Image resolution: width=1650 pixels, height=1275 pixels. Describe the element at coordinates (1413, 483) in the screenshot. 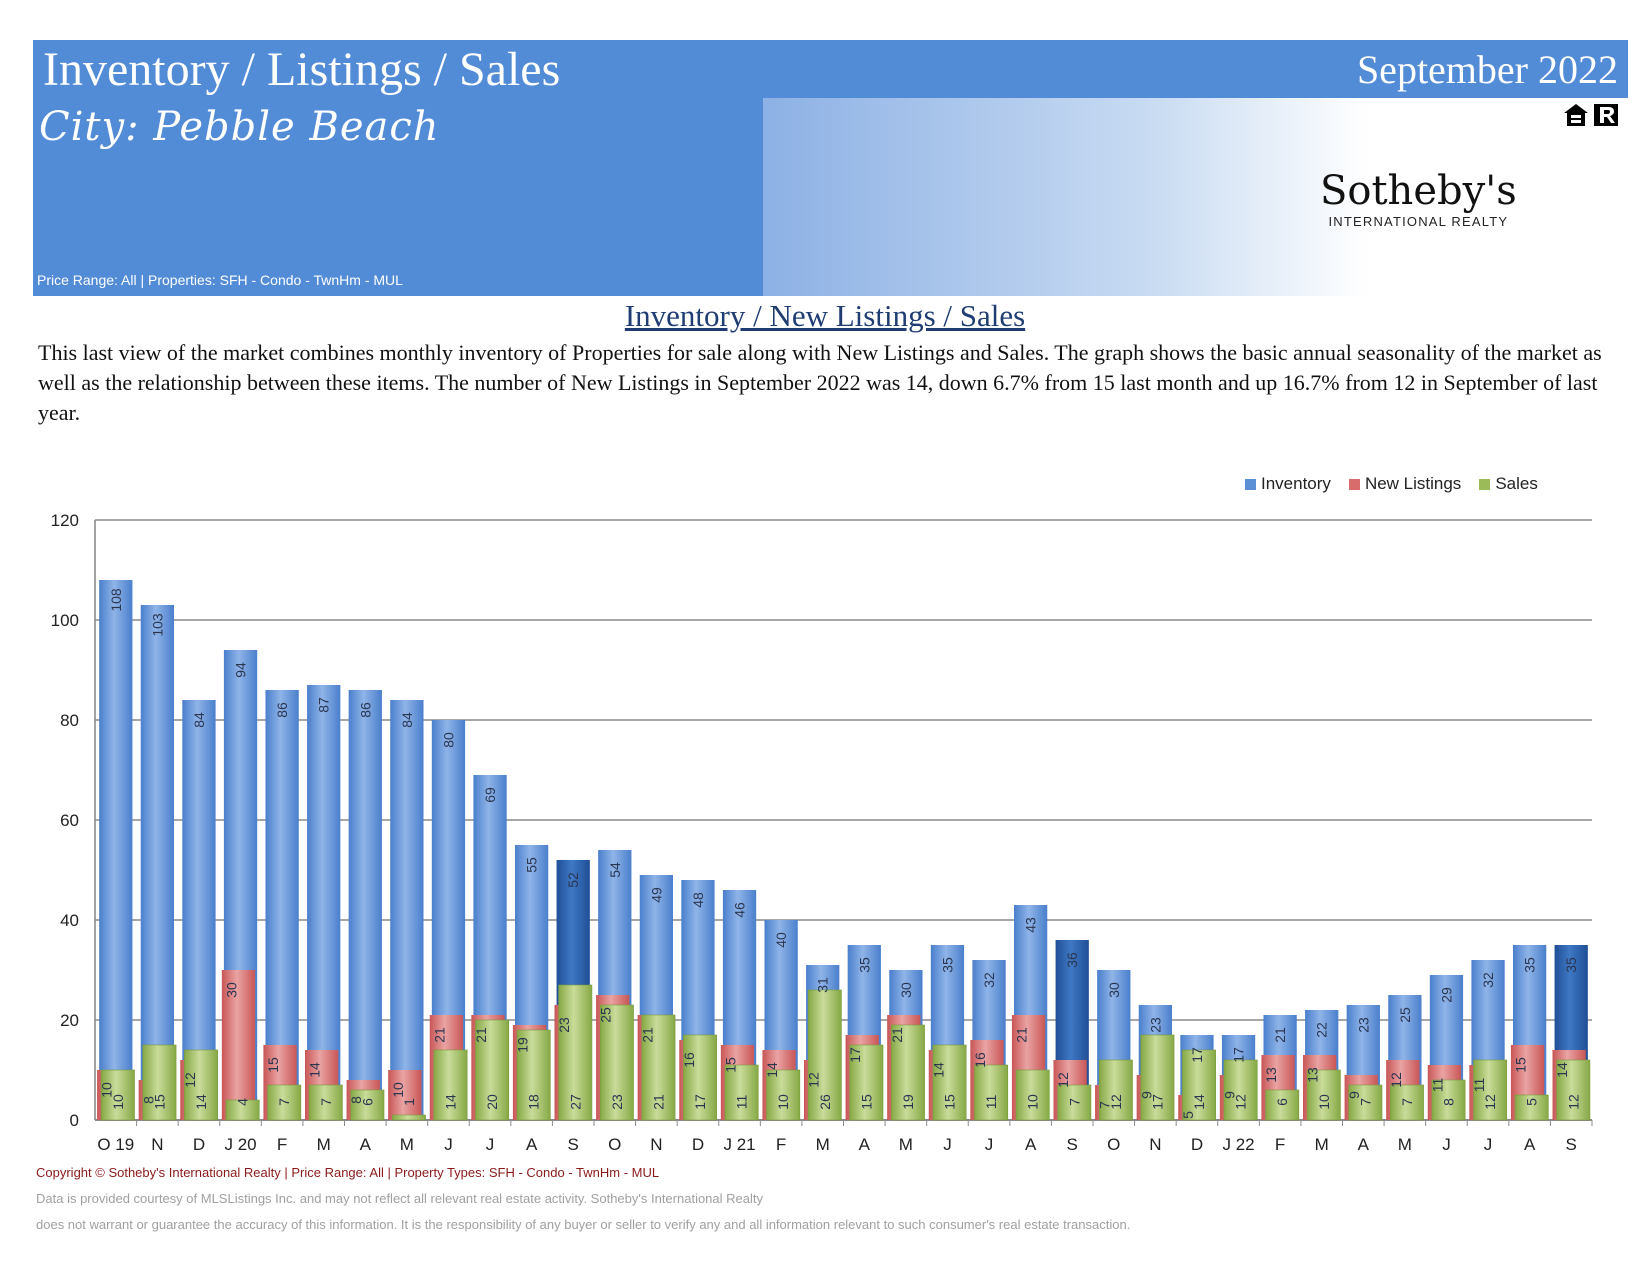

I see `legend-label-new-listings: New Listings` at that location.